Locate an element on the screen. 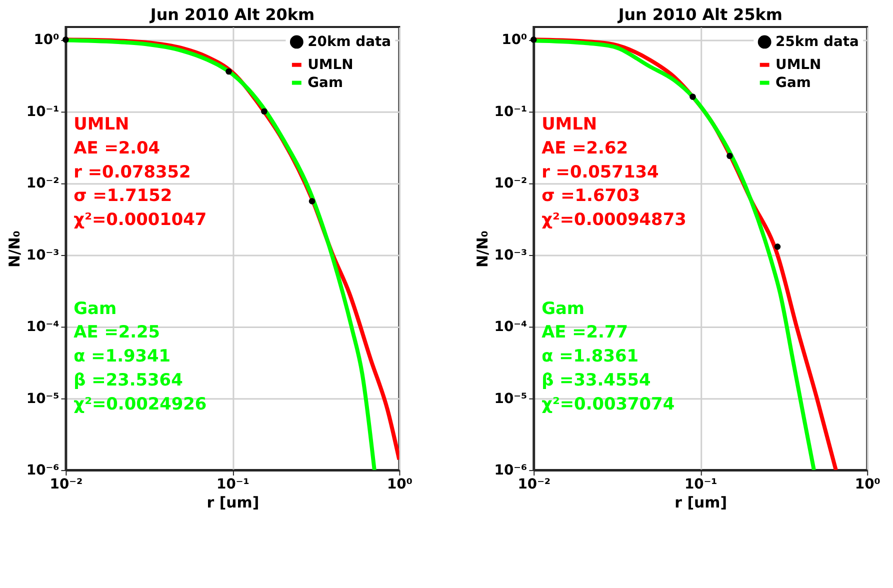 The height and width of the screenshot is (588, 893). chart-title: Jun 2010 Alt 20km is located at coordinates (232, 14).